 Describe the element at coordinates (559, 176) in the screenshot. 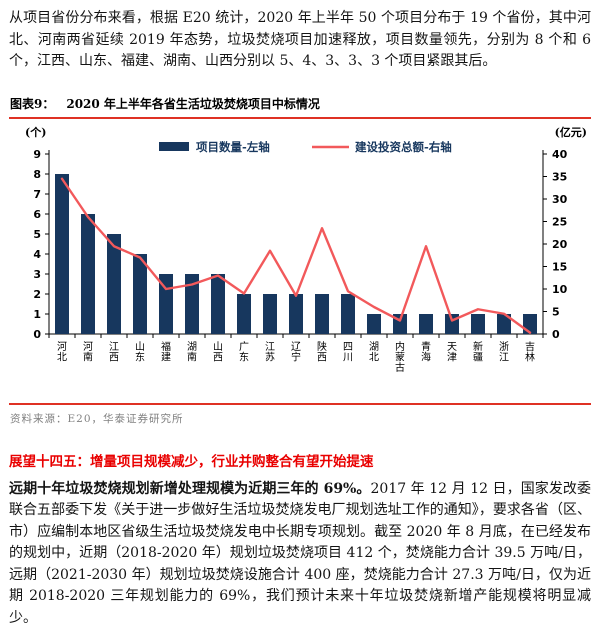

I see `svg-text: 35` at that location.